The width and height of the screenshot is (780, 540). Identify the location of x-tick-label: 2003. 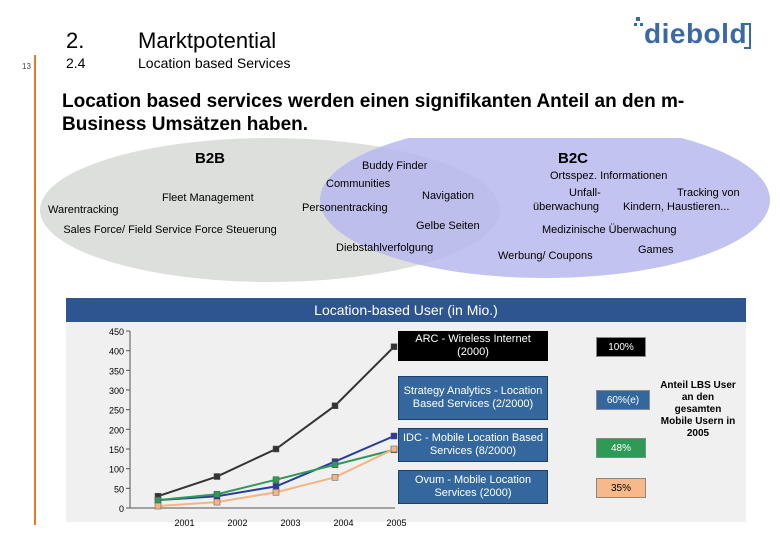
(290, 523).